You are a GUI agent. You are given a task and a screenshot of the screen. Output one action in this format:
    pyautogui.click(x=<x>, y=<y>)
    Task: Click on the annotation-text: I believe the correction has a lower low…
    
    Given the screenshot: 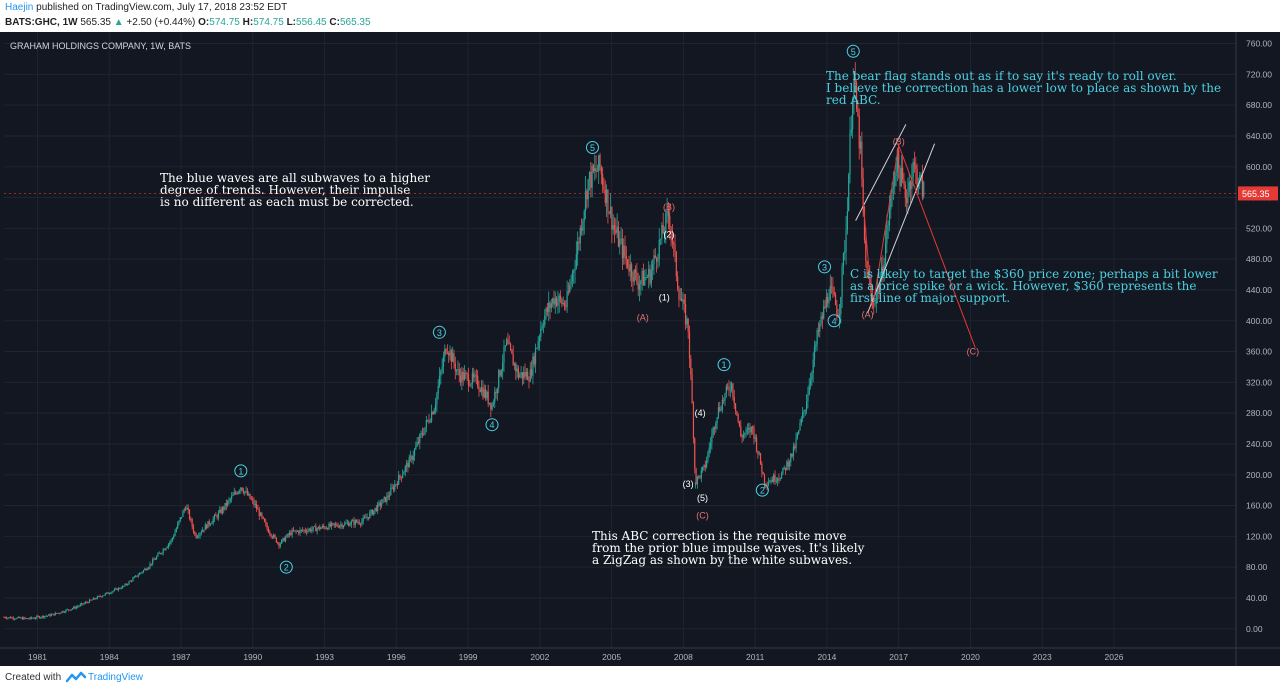 What is the action you would take?
    pyautogui.click(x=1023, y=88)
    